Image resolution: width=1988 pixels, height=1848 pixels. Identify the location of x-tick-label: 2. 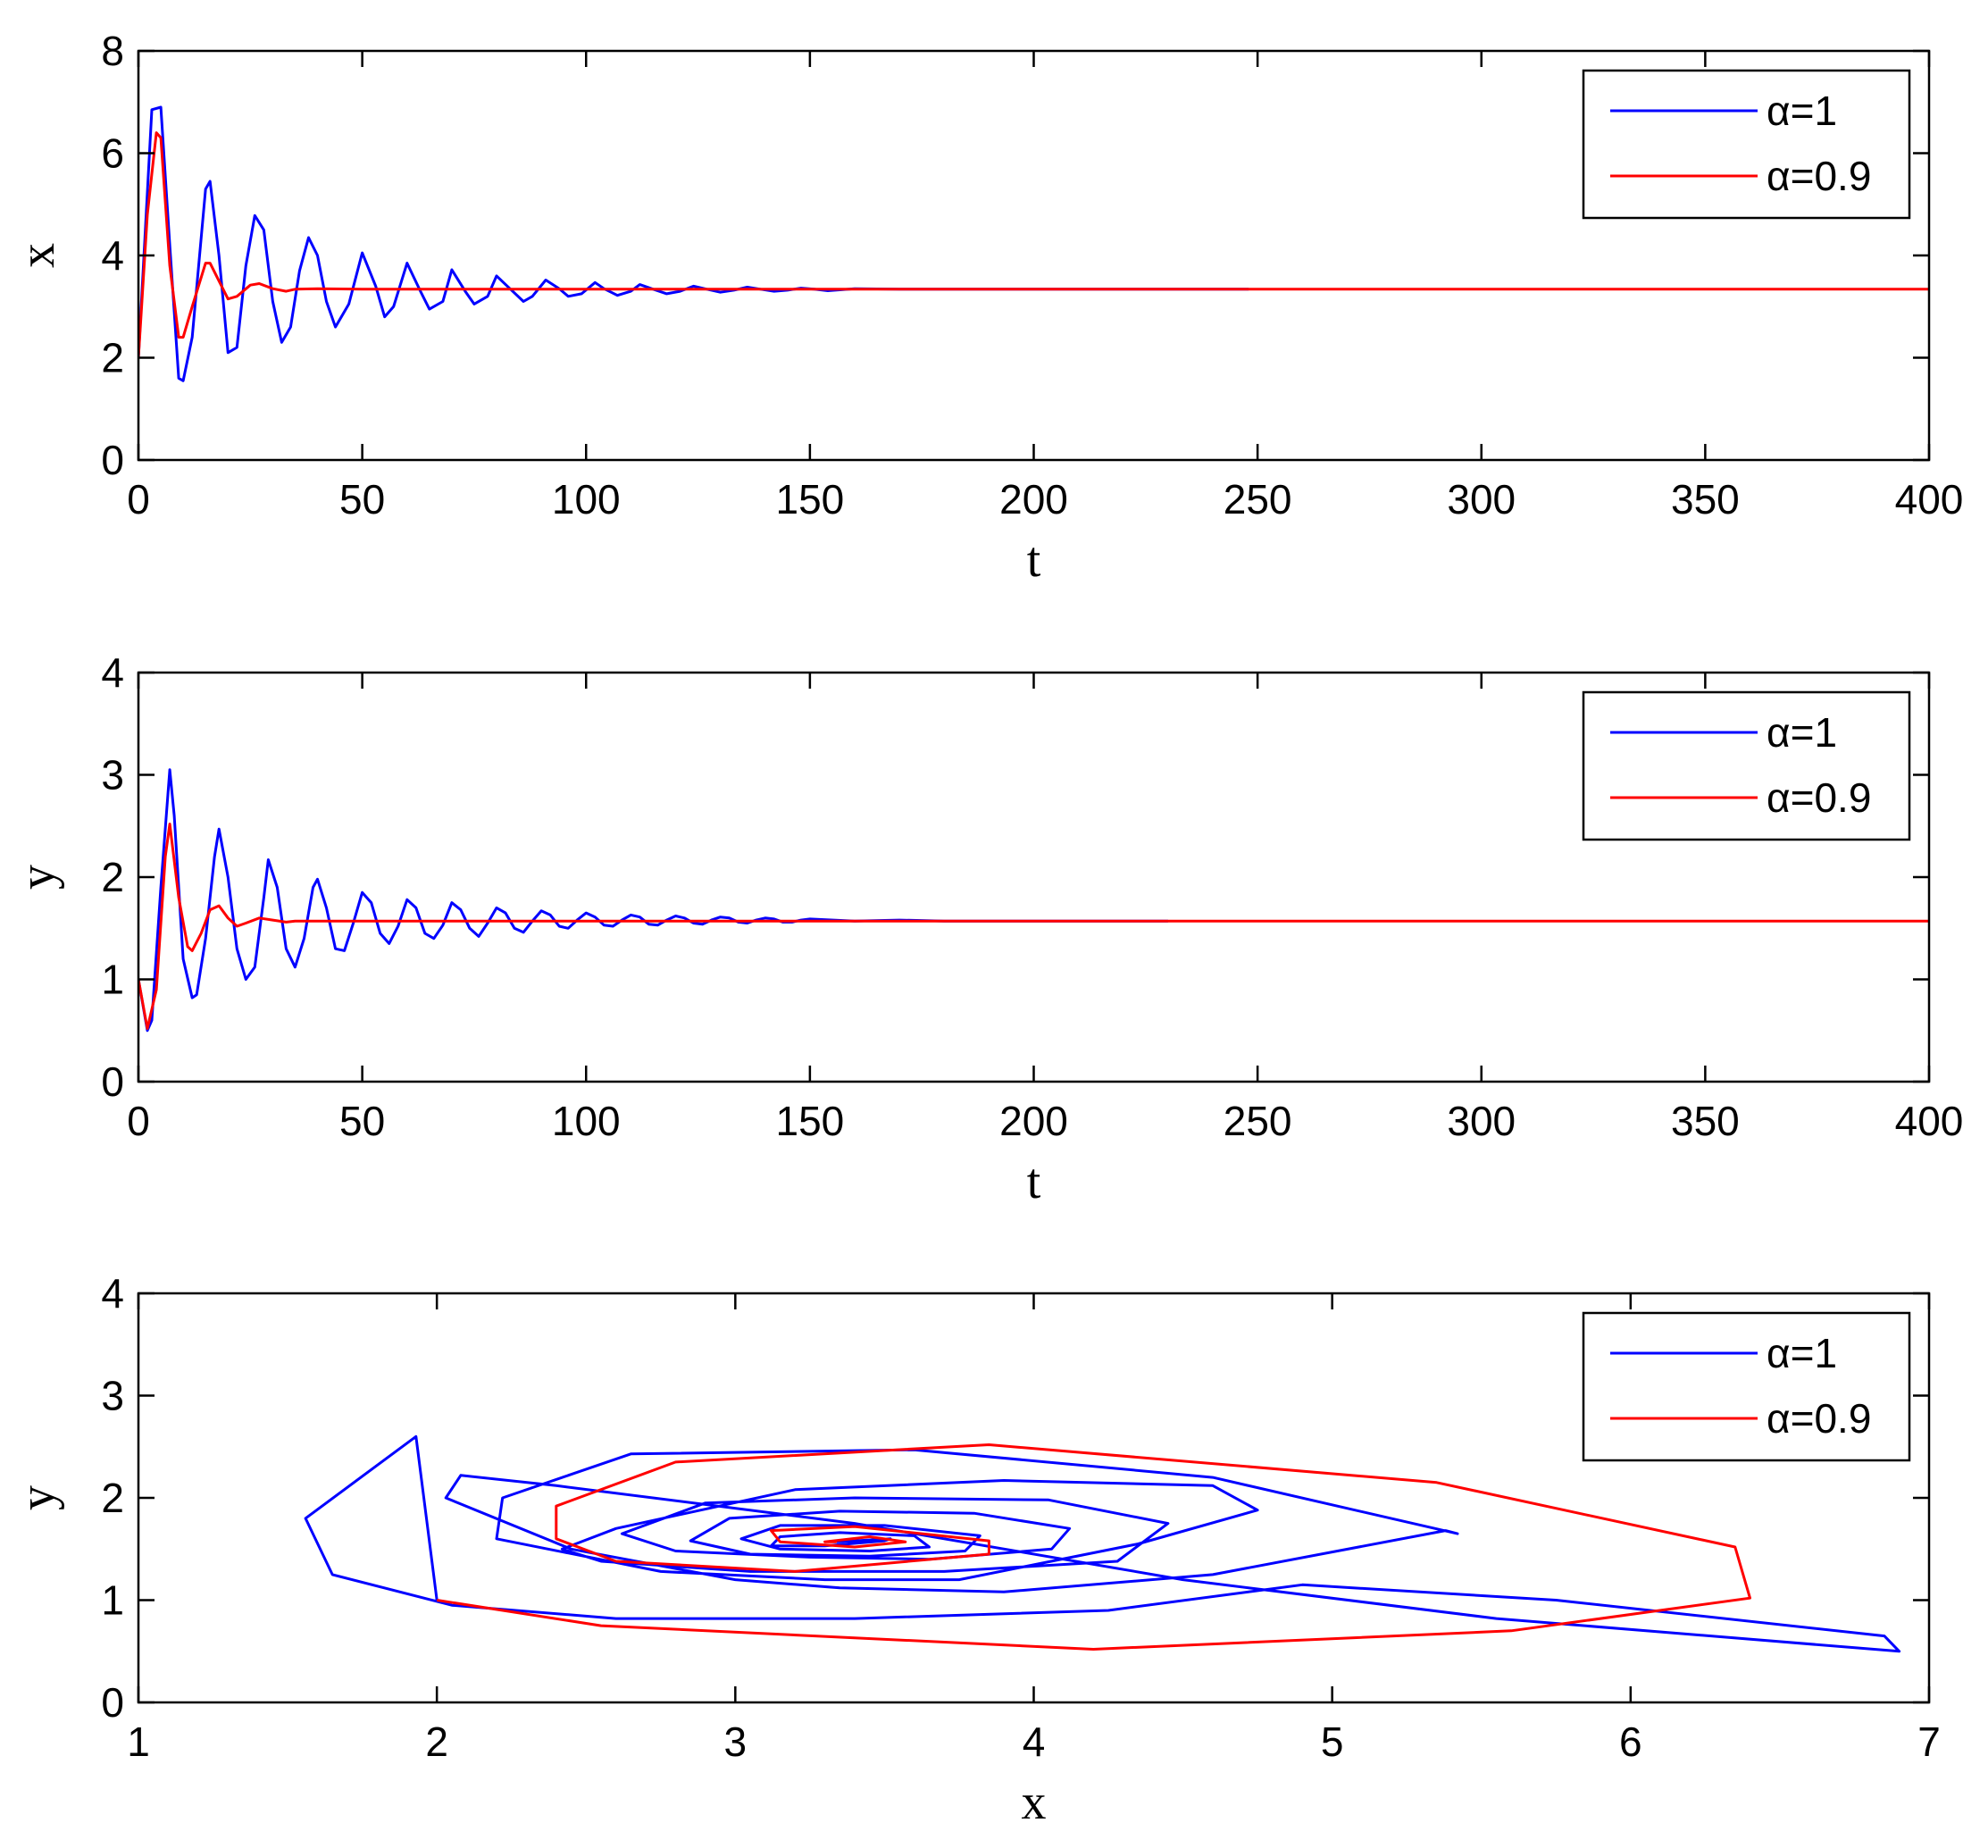
(437, 1741).